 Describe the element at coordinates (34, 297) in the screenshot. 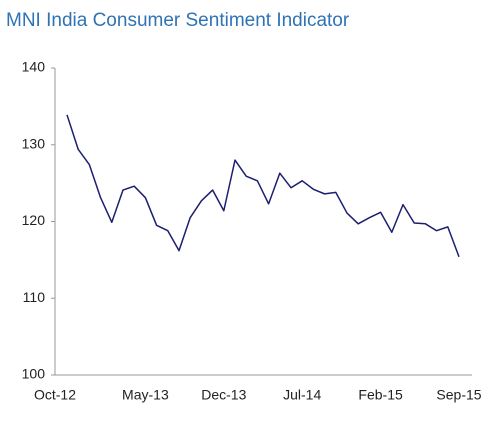

I see `y-tick-label: 110` at that location.